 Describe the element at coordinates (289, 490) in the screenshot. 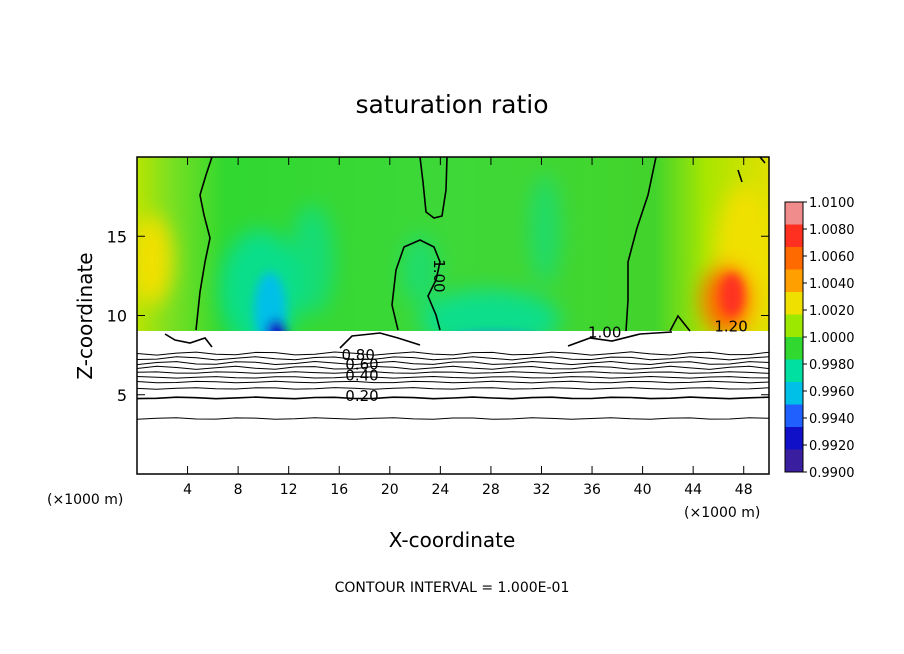

I see `x-tick-label: 12` at that location.